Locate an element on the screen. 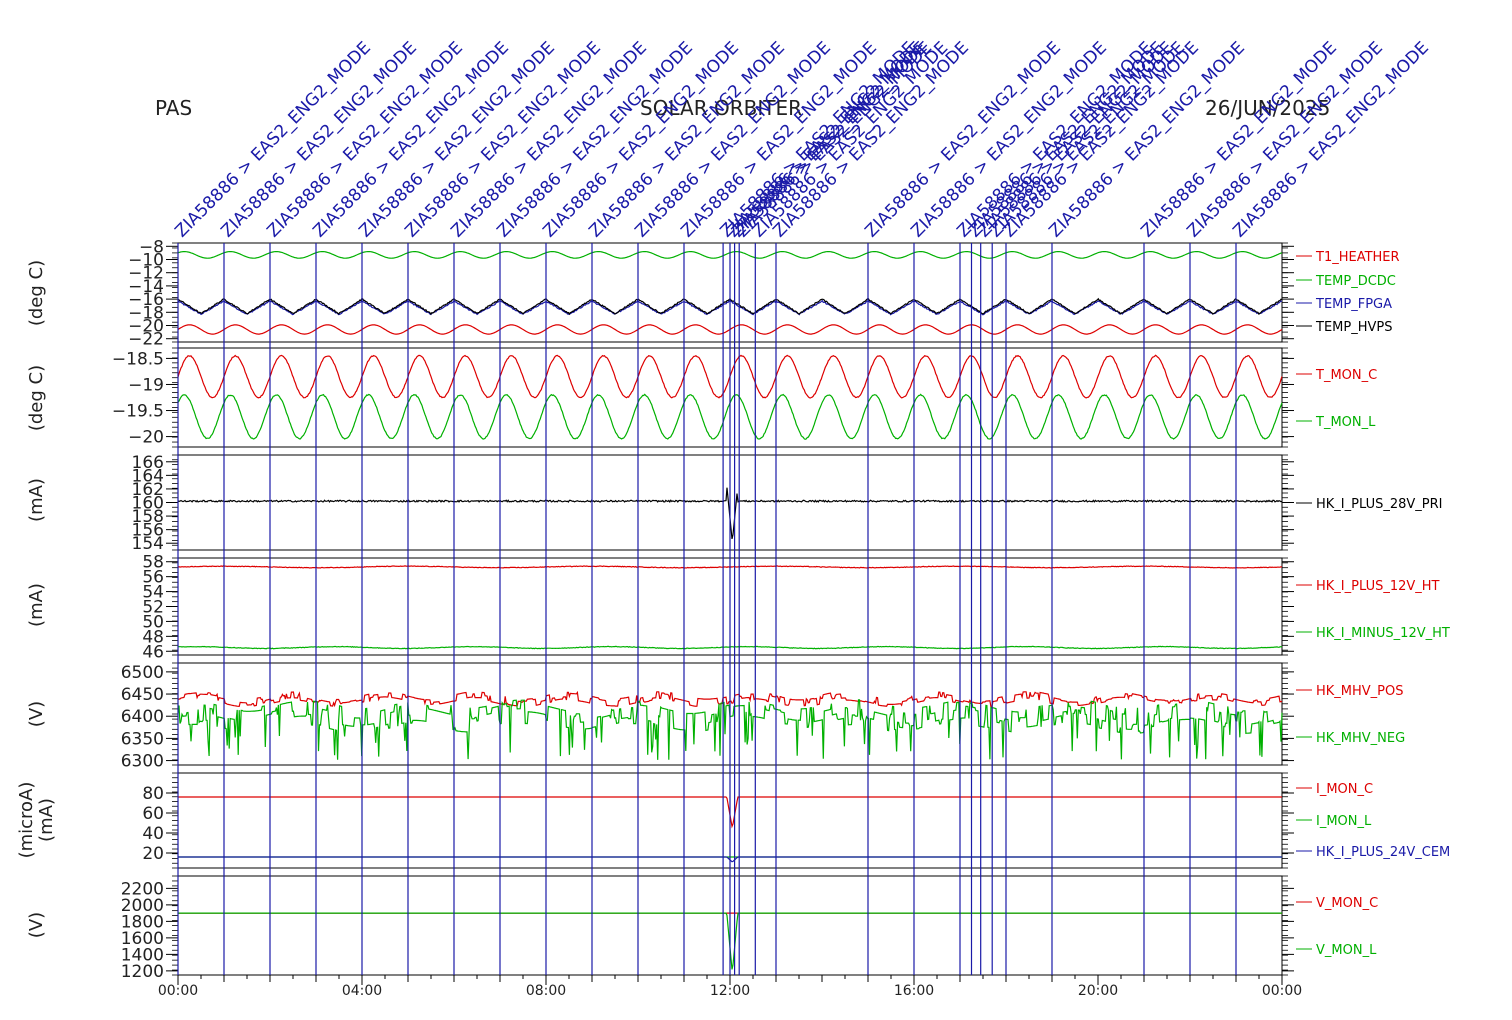  y-tick-label: 48 is located at coordinates (153, 637).